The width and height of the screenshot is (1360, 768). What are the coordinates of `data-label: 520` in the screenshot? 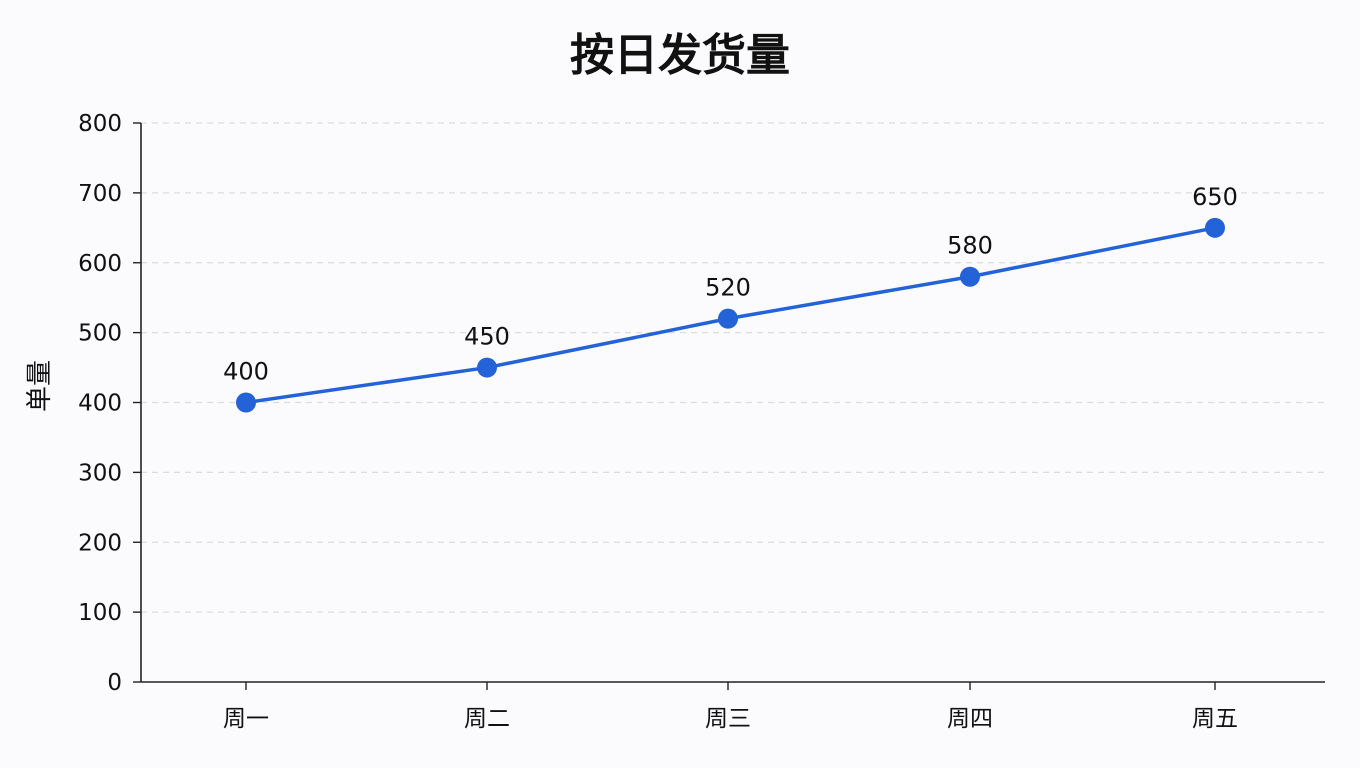 It's located at (728, 288).